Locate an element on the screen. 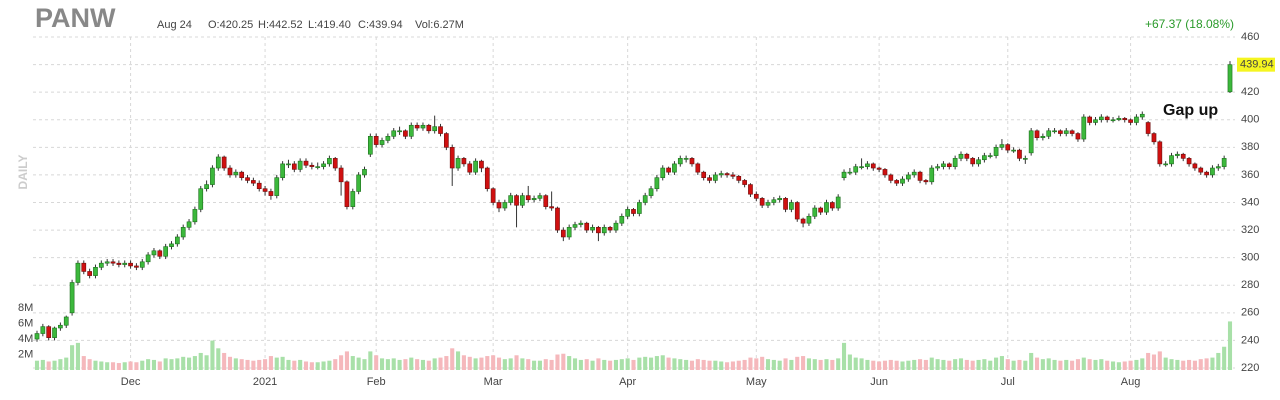 This screenshot has width=1280, height=400. y-tick-label: 400 is located at coordinates (1250, 120).